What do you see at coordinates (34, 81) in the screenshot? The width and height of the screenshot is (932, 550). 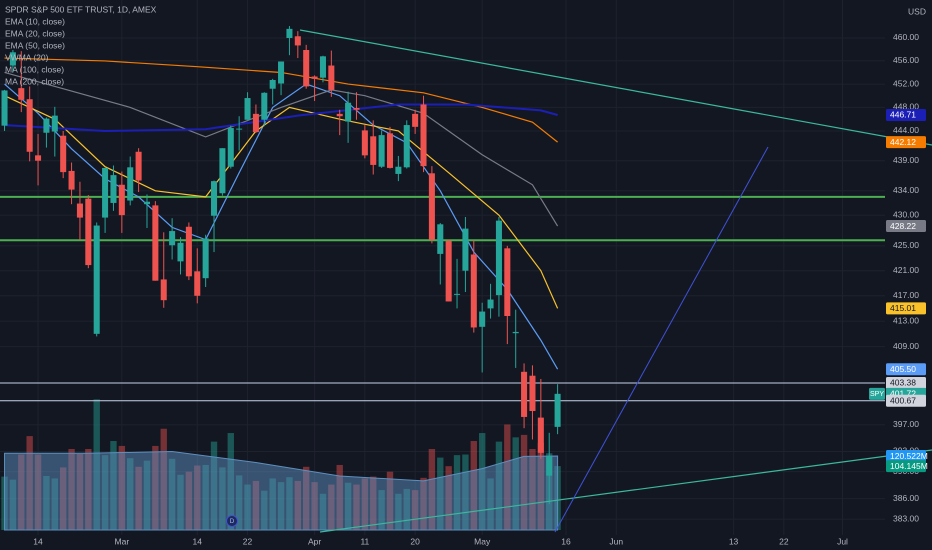 I see `legend-entry: MA (200, close)` at bounding box center [34, 81].